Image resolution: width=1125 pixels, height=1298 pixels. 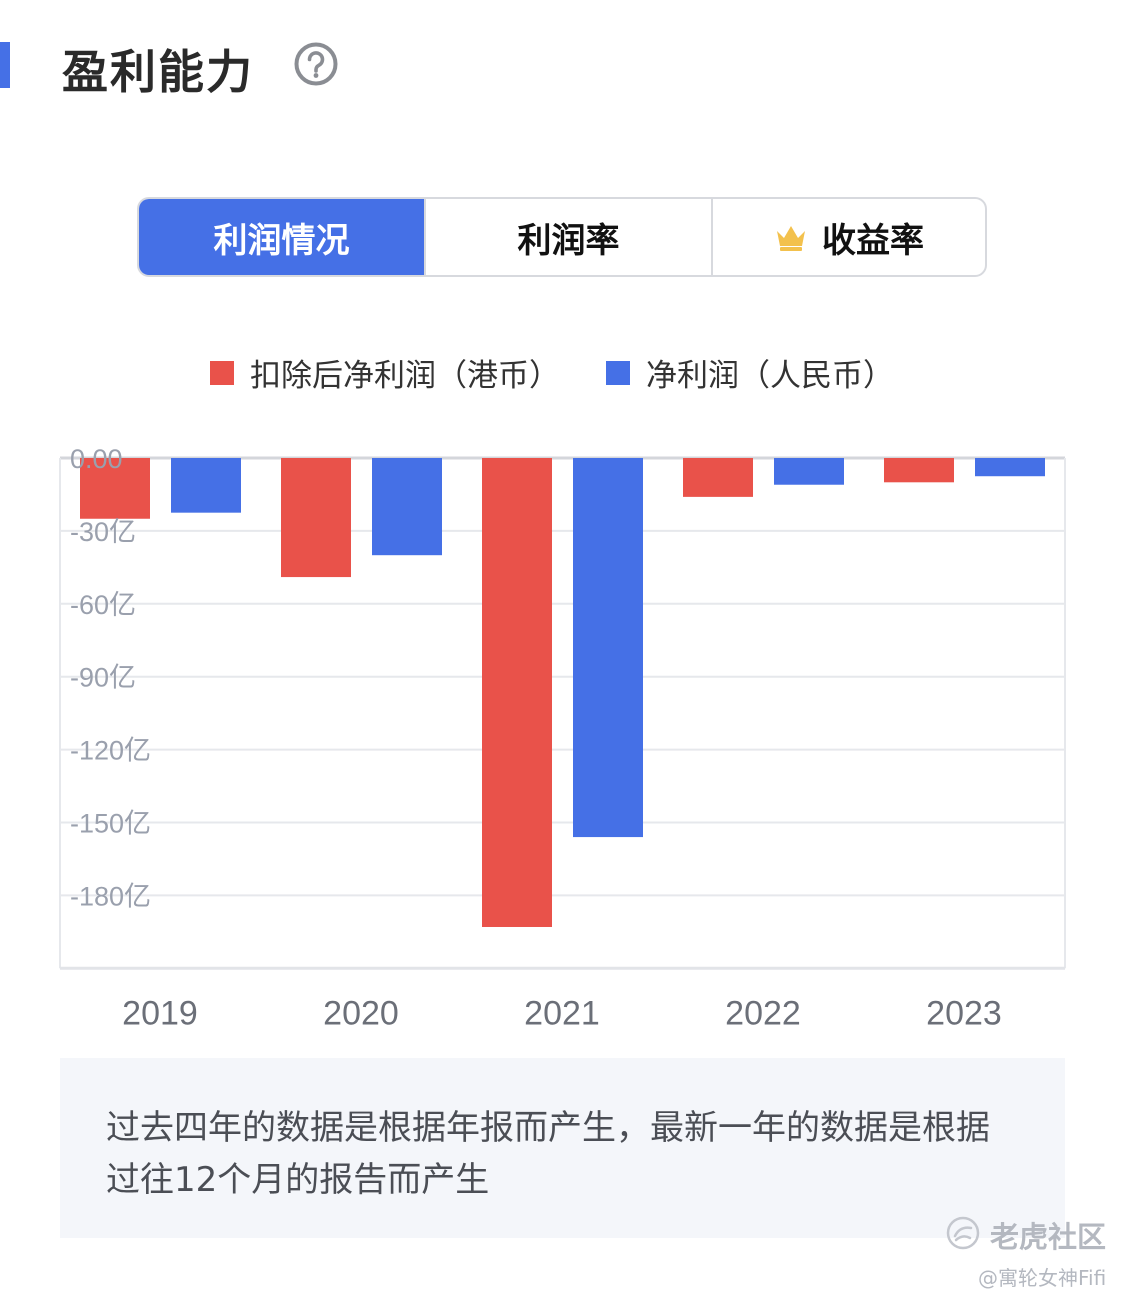 What do you see at coordinates (96, 459) in the screenshot?
I see `y-tick-label: 0.00` at bounding box center [96, 459].